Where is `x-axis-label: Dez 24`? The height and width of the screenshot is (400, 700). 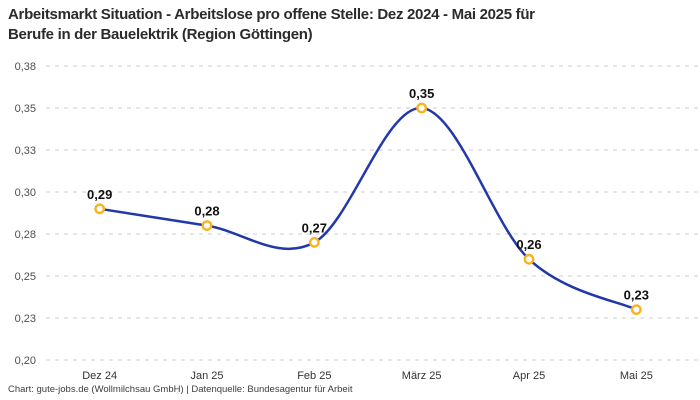 x-axis-label: Dez 24 is located at coordinates (99, 376).